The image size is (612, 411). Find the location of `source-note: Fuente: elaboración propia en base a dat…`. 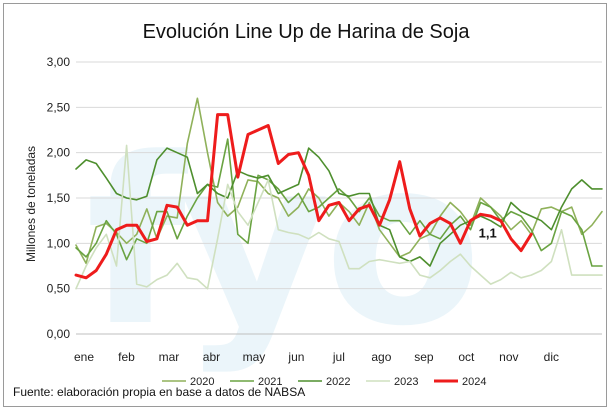

source-note: Fuente: elaboración propia en base a dat… is located at coordinates (159, 392).